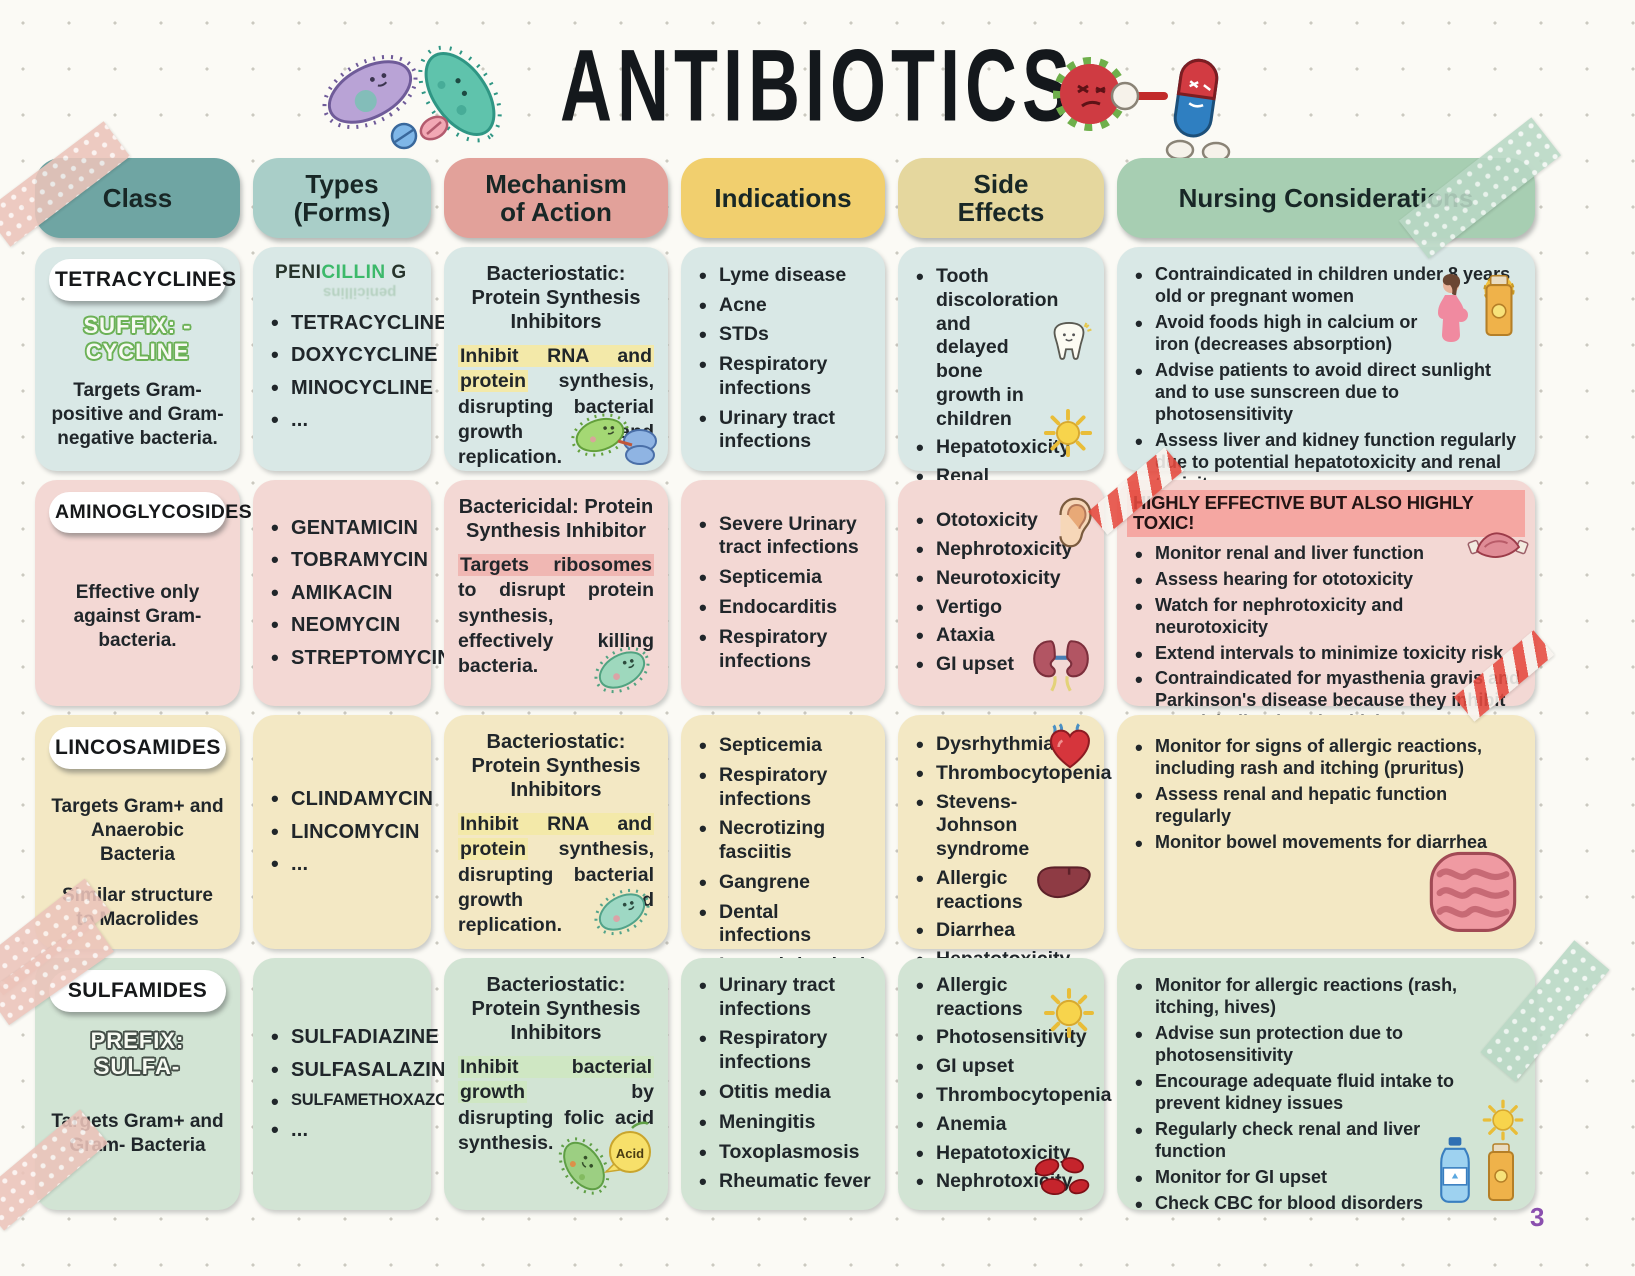 The height and width of the screenshot is (1276, 1635). I want to click on class-description: Effective only against Gram- bacteria., so click(137, 616).